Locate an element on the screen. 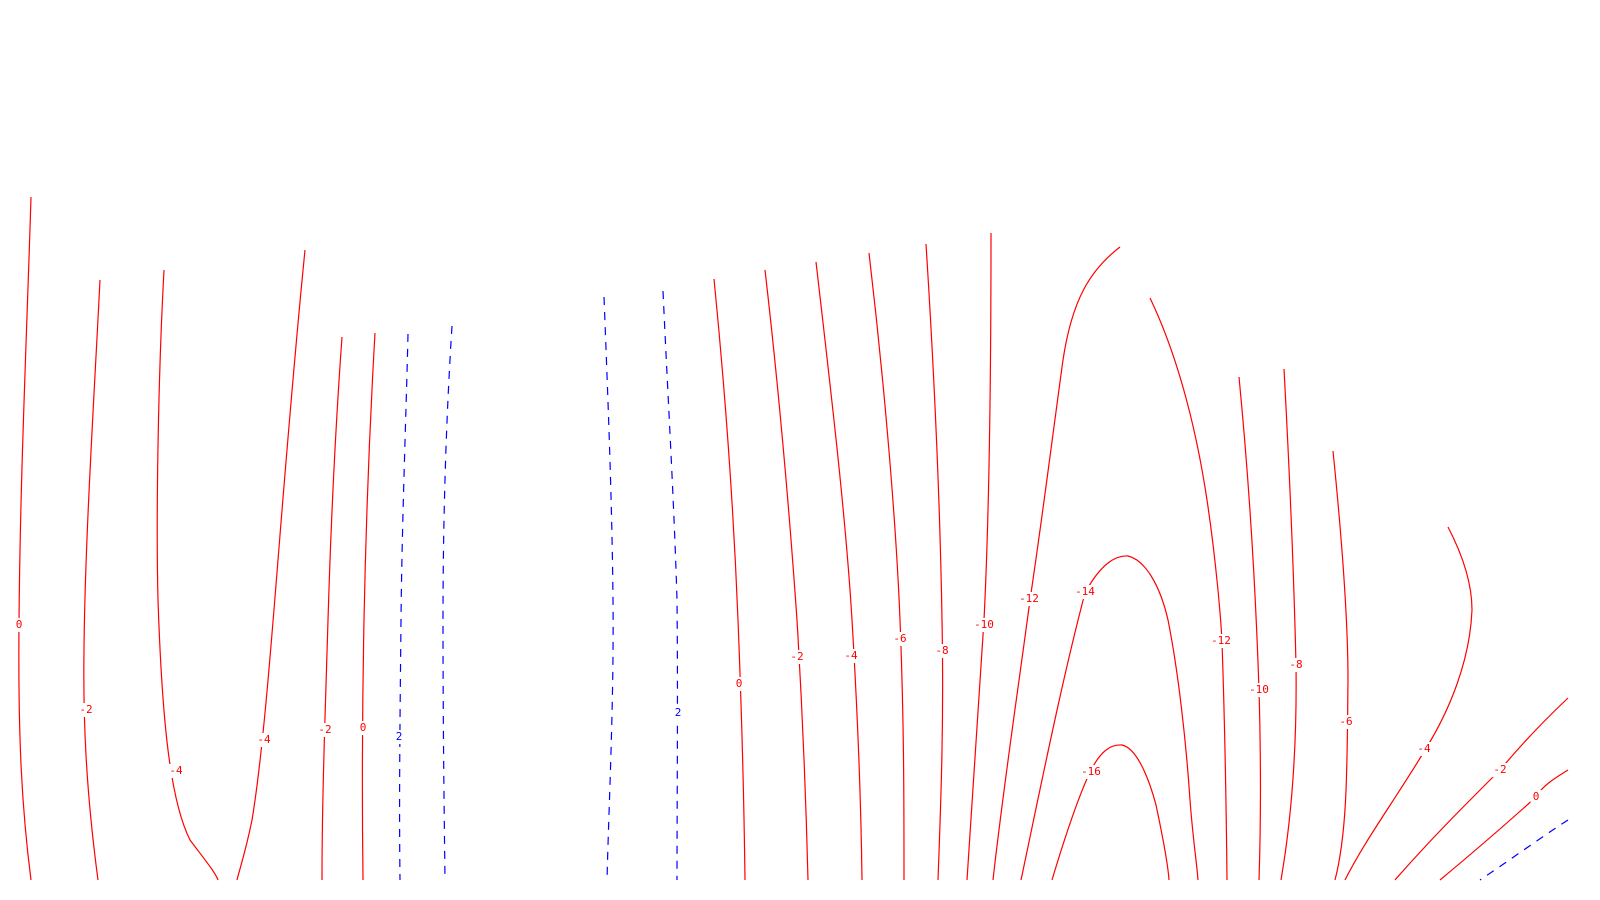  contour-label-22: -8 is located at coordinates (1295, 664).